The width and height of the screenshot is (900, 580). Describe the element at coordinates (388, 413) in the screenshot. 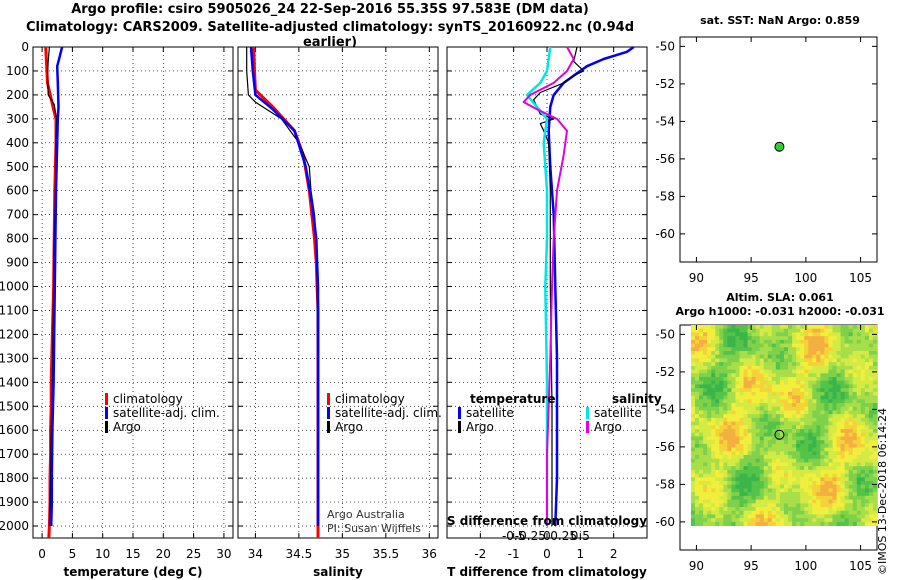

I see `sal-legend-label: satellite-adj. clim.` at that location.